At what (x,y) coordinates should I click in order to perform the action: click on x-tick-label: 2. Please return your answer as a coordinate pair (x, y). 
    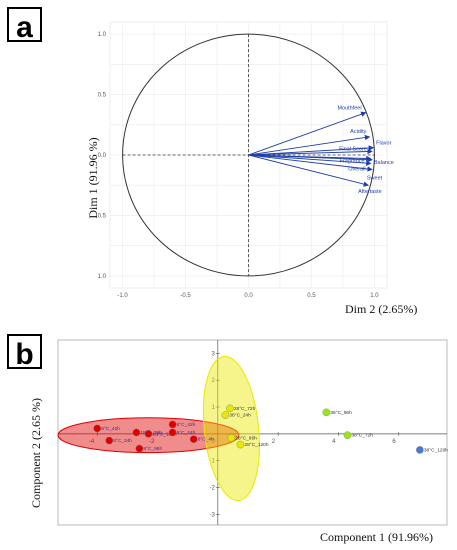
    Looking at the image, I should click on (274, 442).